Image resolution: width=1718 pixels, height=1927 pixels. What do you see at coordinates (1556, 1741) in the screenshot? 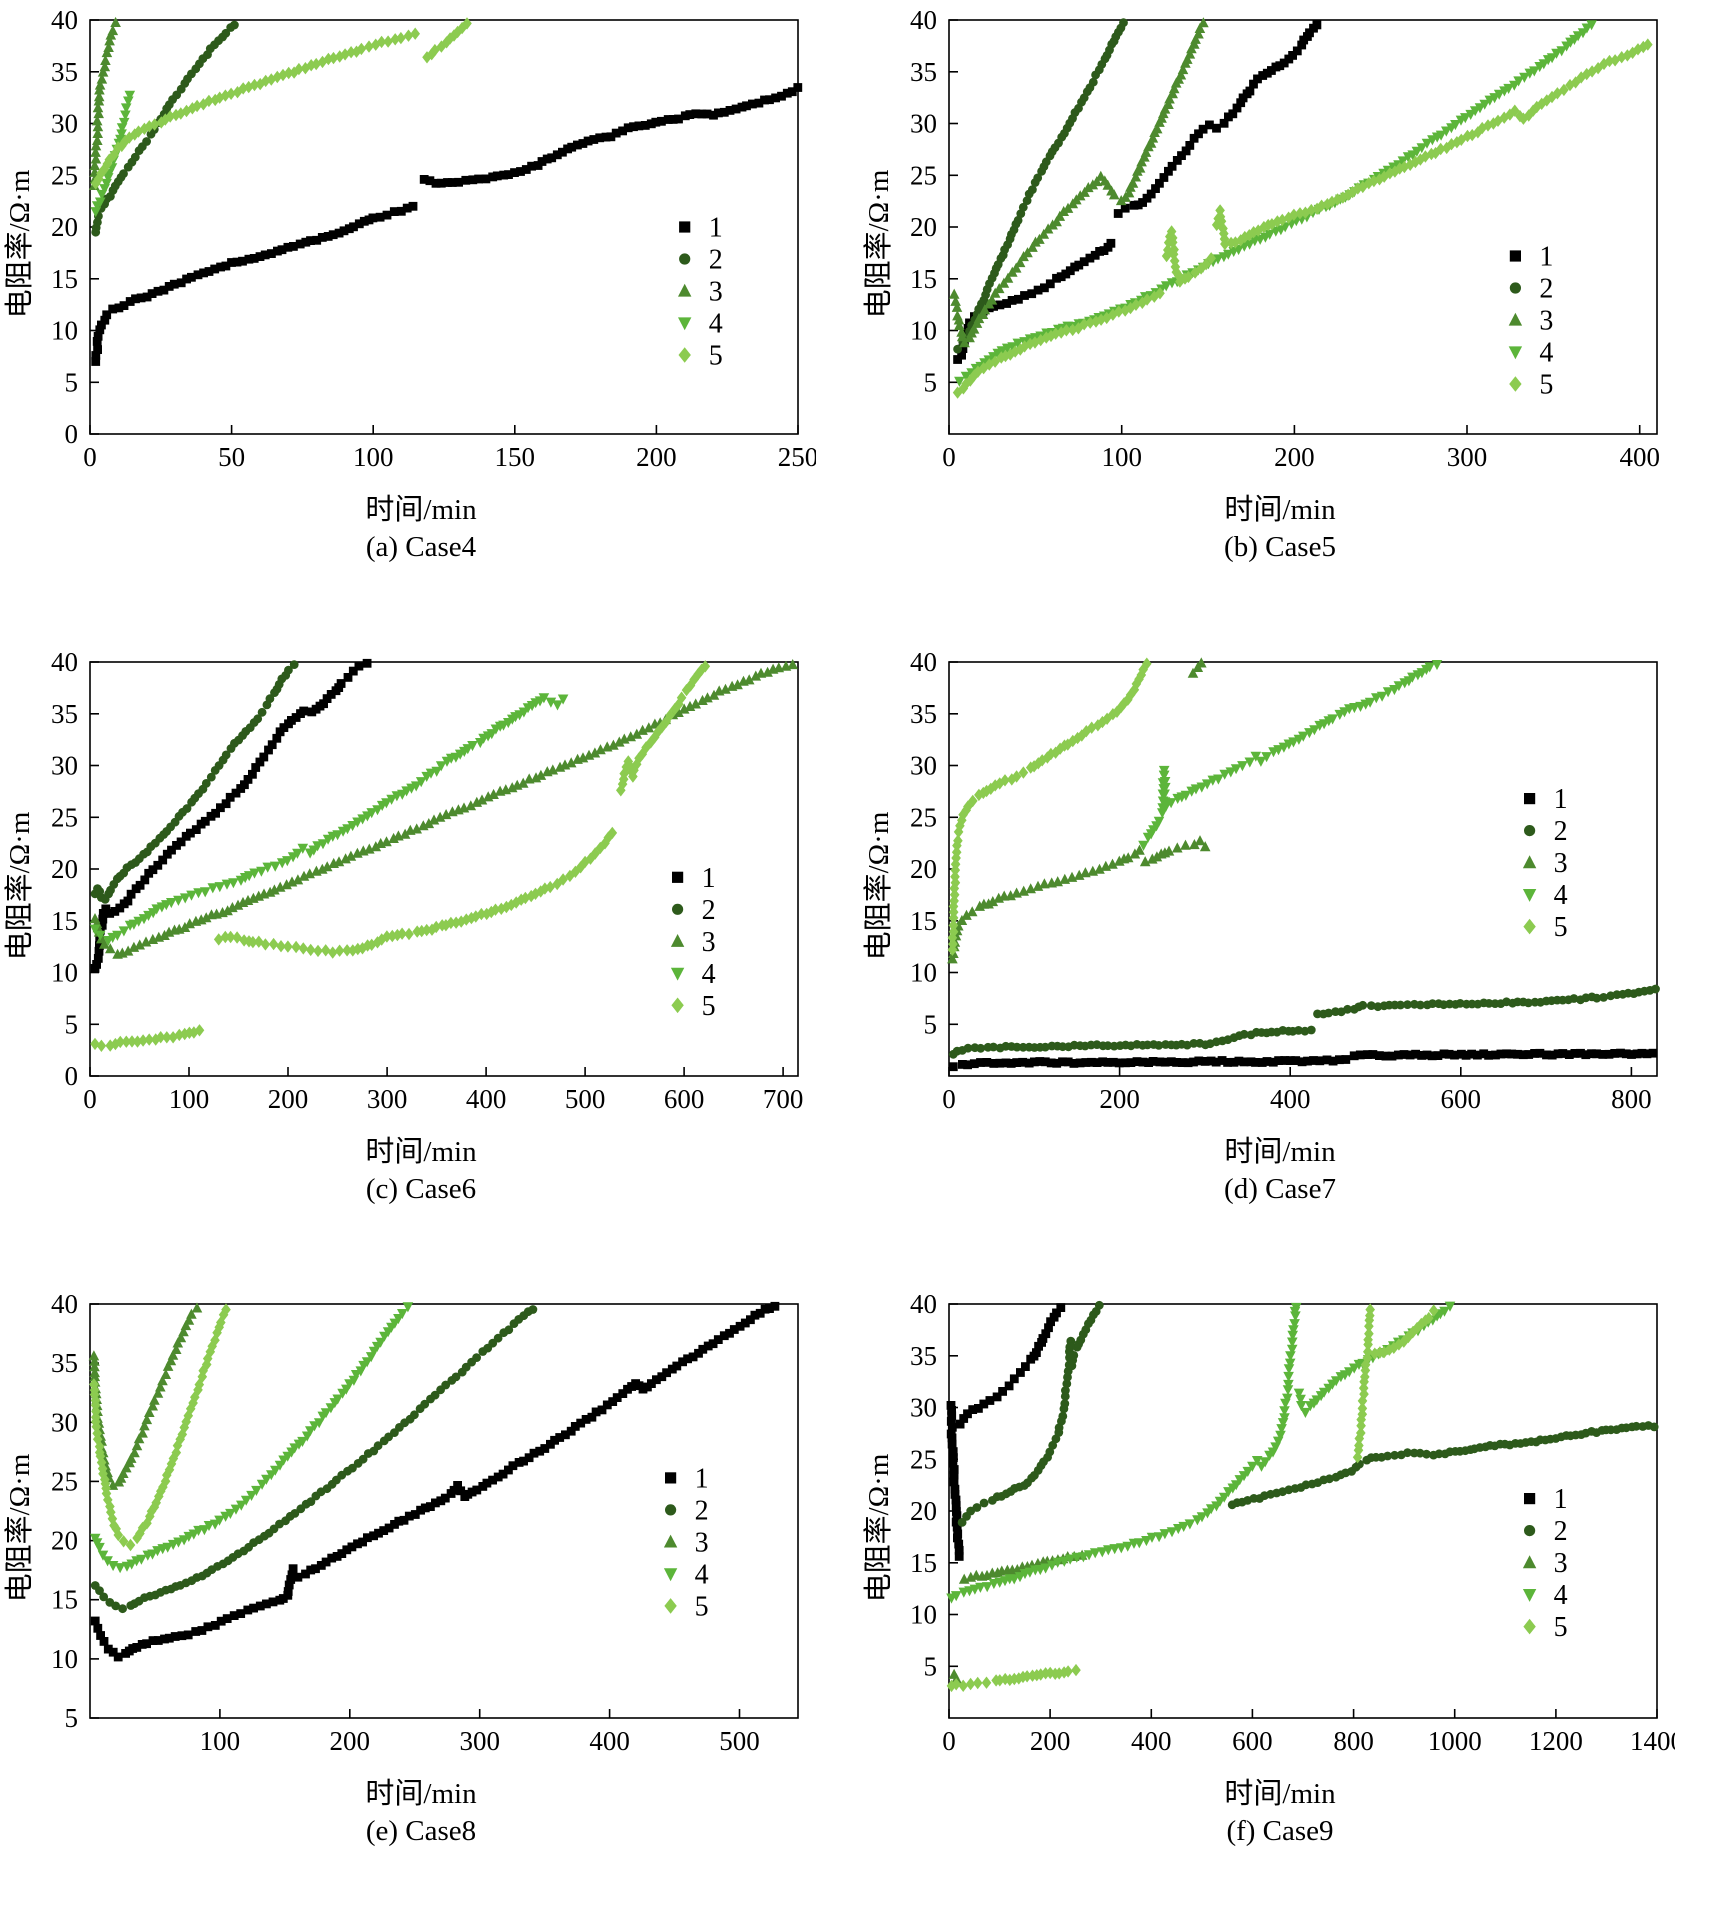
I see `x-tick-label: 1200` at bounding box center [1556, 1741].